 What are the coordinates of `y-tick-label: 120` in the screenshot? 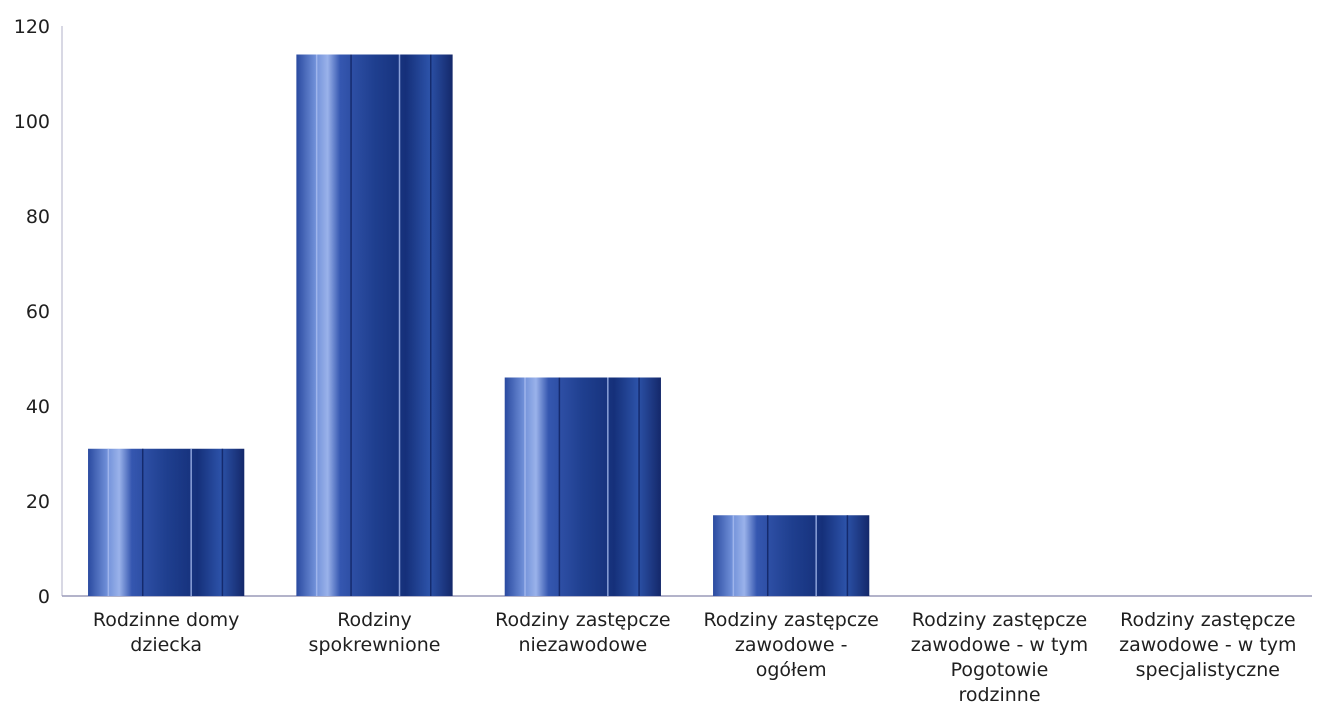 It's located at (32, 27).